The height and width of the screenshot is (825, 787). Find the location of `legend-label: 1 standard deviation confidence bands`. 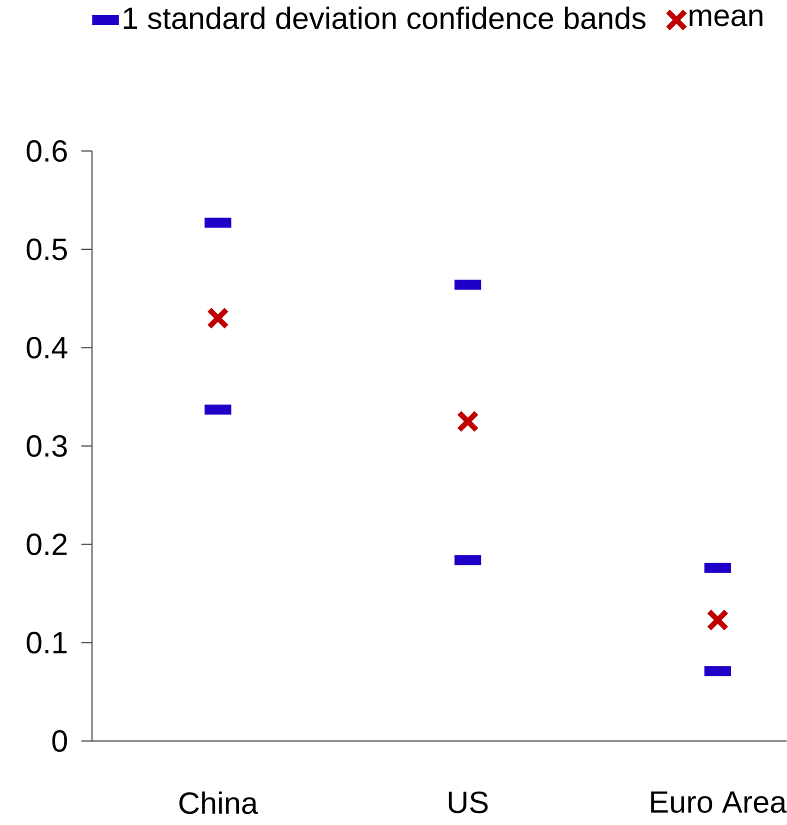

legend-label: 1 standard deviation confidence bands is located at coordinates (385, 18).